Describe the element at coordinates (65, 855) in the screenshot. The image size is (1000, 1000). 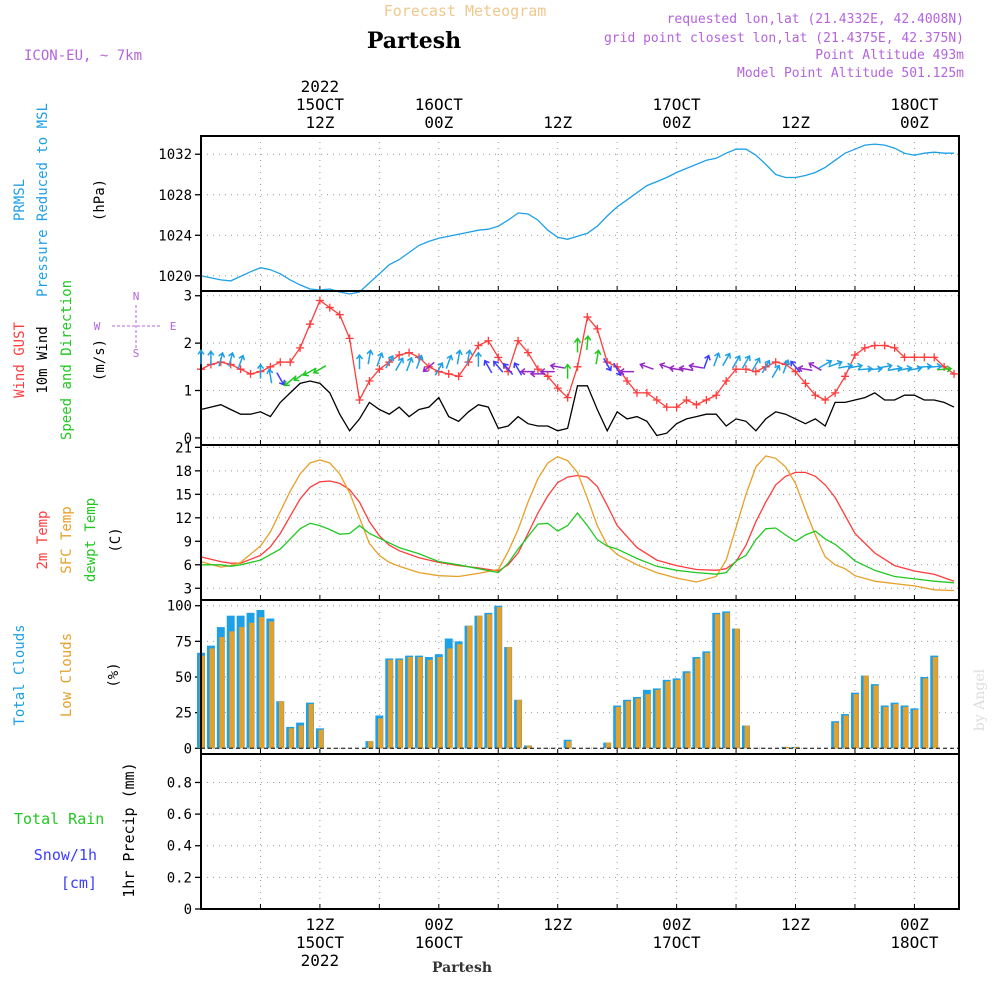
I see `precip-legend: Snow/1h` at that location.